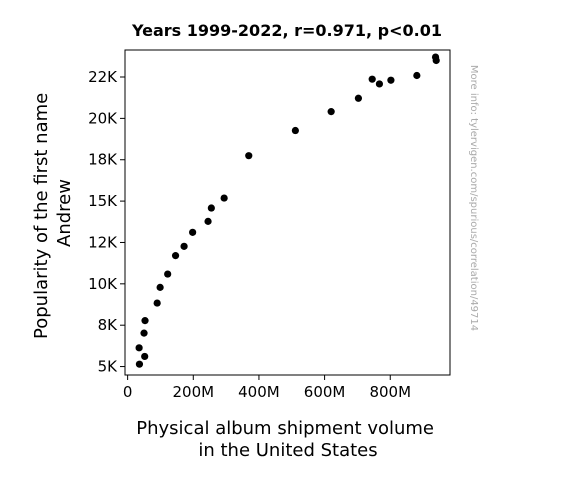 This screenshot has height=500, width=575. Describe the element at coordinates (103, 118) in the screenshot. I see `y-tick-label: 20K` at that location.